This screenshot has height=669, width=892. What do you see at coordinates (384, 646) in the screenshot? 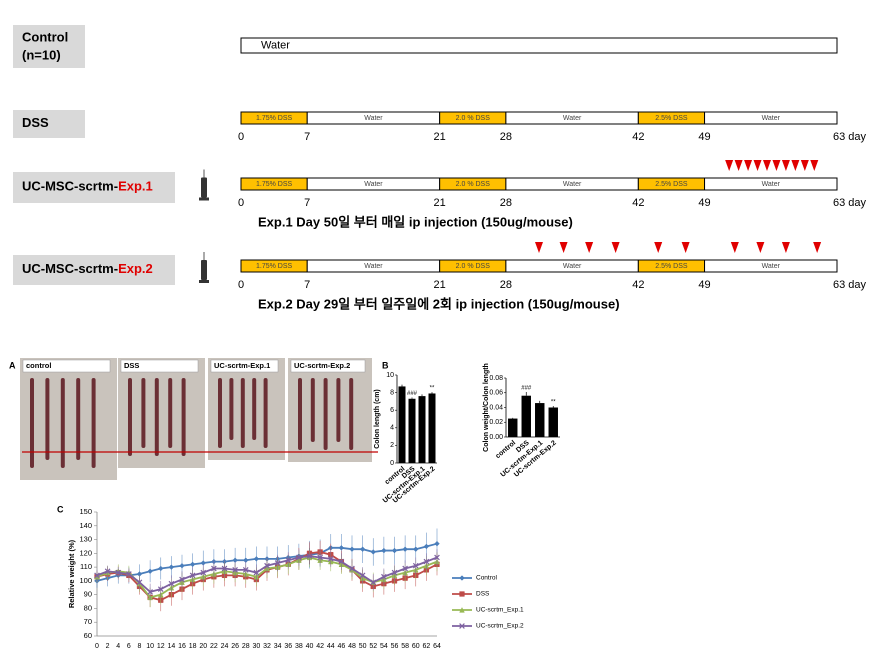
I see `x-tick-label: 54` at bounding box center [384, 646].